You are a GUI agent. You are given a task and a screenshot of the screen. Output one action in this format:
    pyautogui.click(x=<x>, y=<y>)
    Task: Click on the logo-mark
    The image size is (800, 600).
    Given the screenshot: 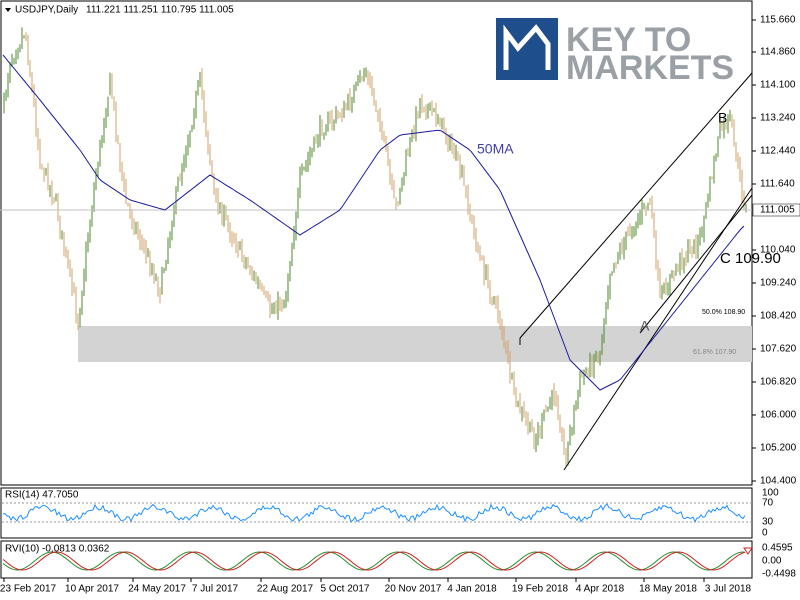 What is the action you would take?
    pyautogui.click(x=527, y=47)
    